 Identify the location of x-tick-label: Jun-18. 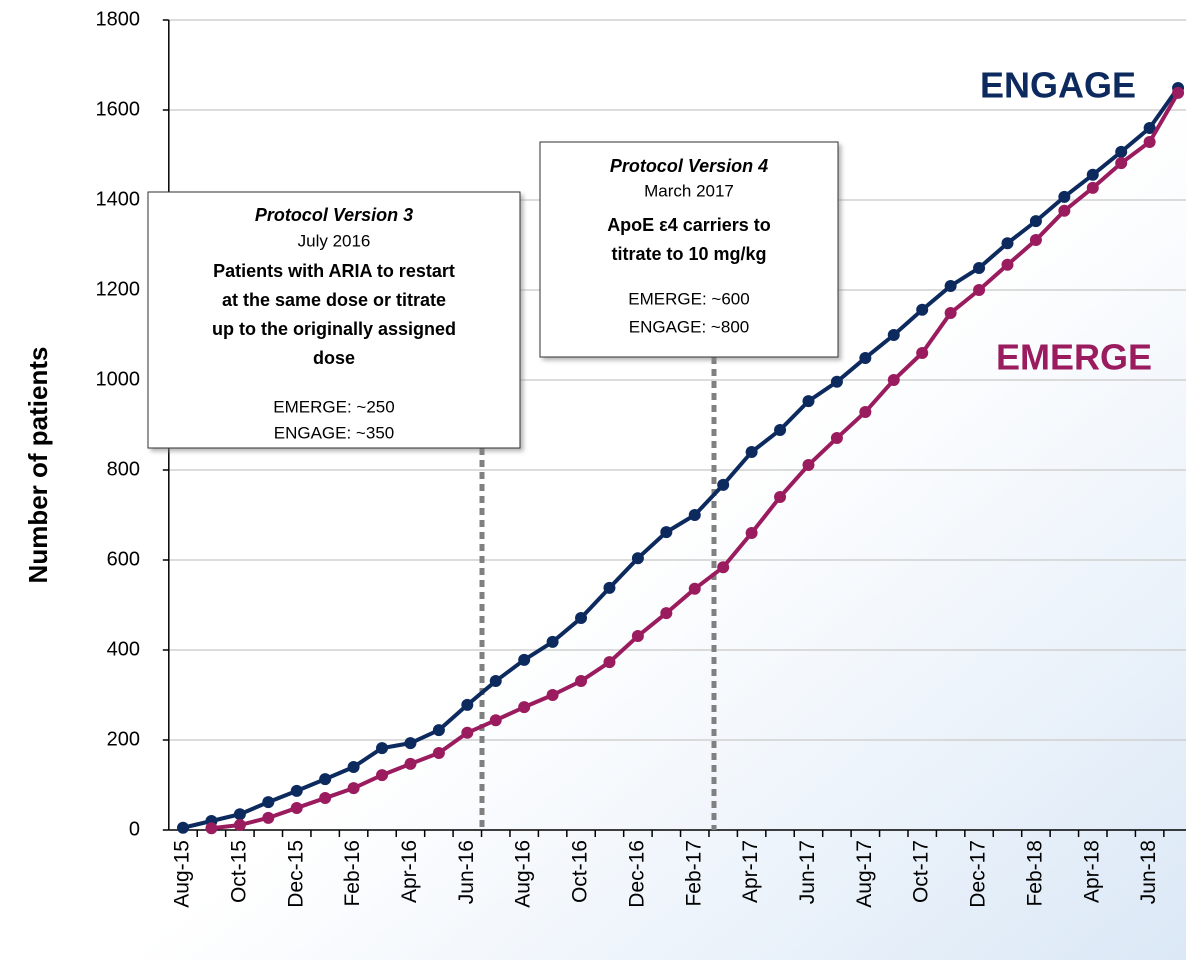
(1148, 872).